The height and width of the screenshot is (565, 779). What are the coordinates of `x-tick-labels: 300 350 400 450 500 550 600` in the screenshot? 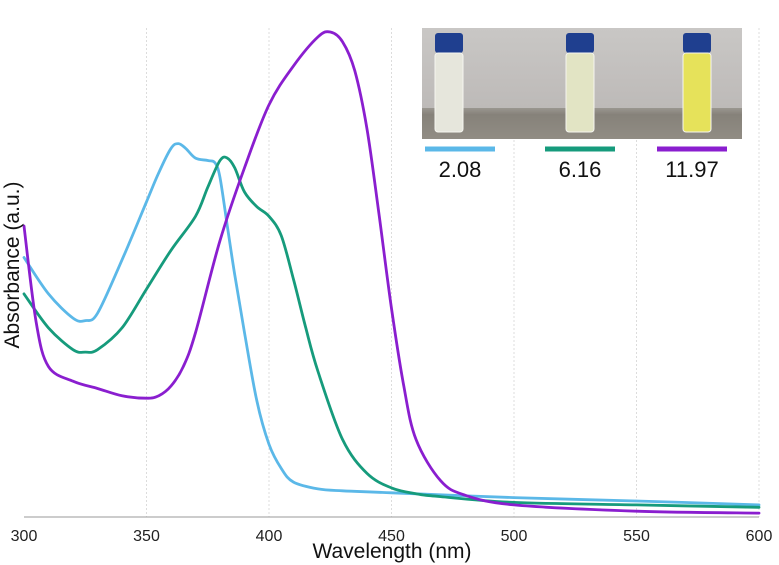 It's located at (392, 536).